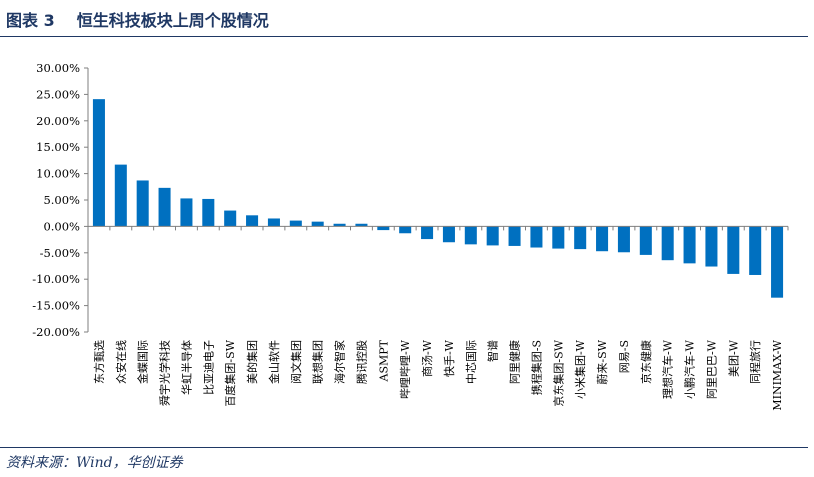  Describe the element at coordinates (56, 279) in the screenshot. I see `y-tick-label: -10.00%` at that location.